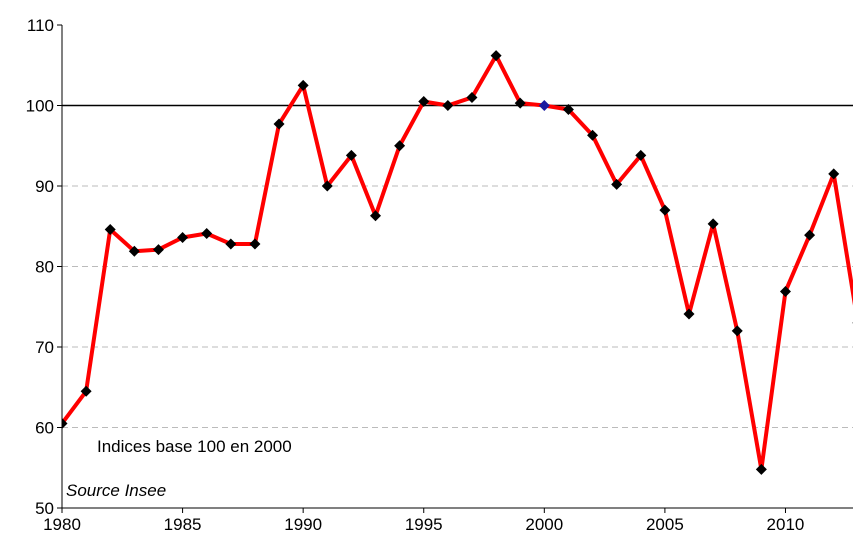  I want to click on x-tick-label: 1990, so click(303, 524).